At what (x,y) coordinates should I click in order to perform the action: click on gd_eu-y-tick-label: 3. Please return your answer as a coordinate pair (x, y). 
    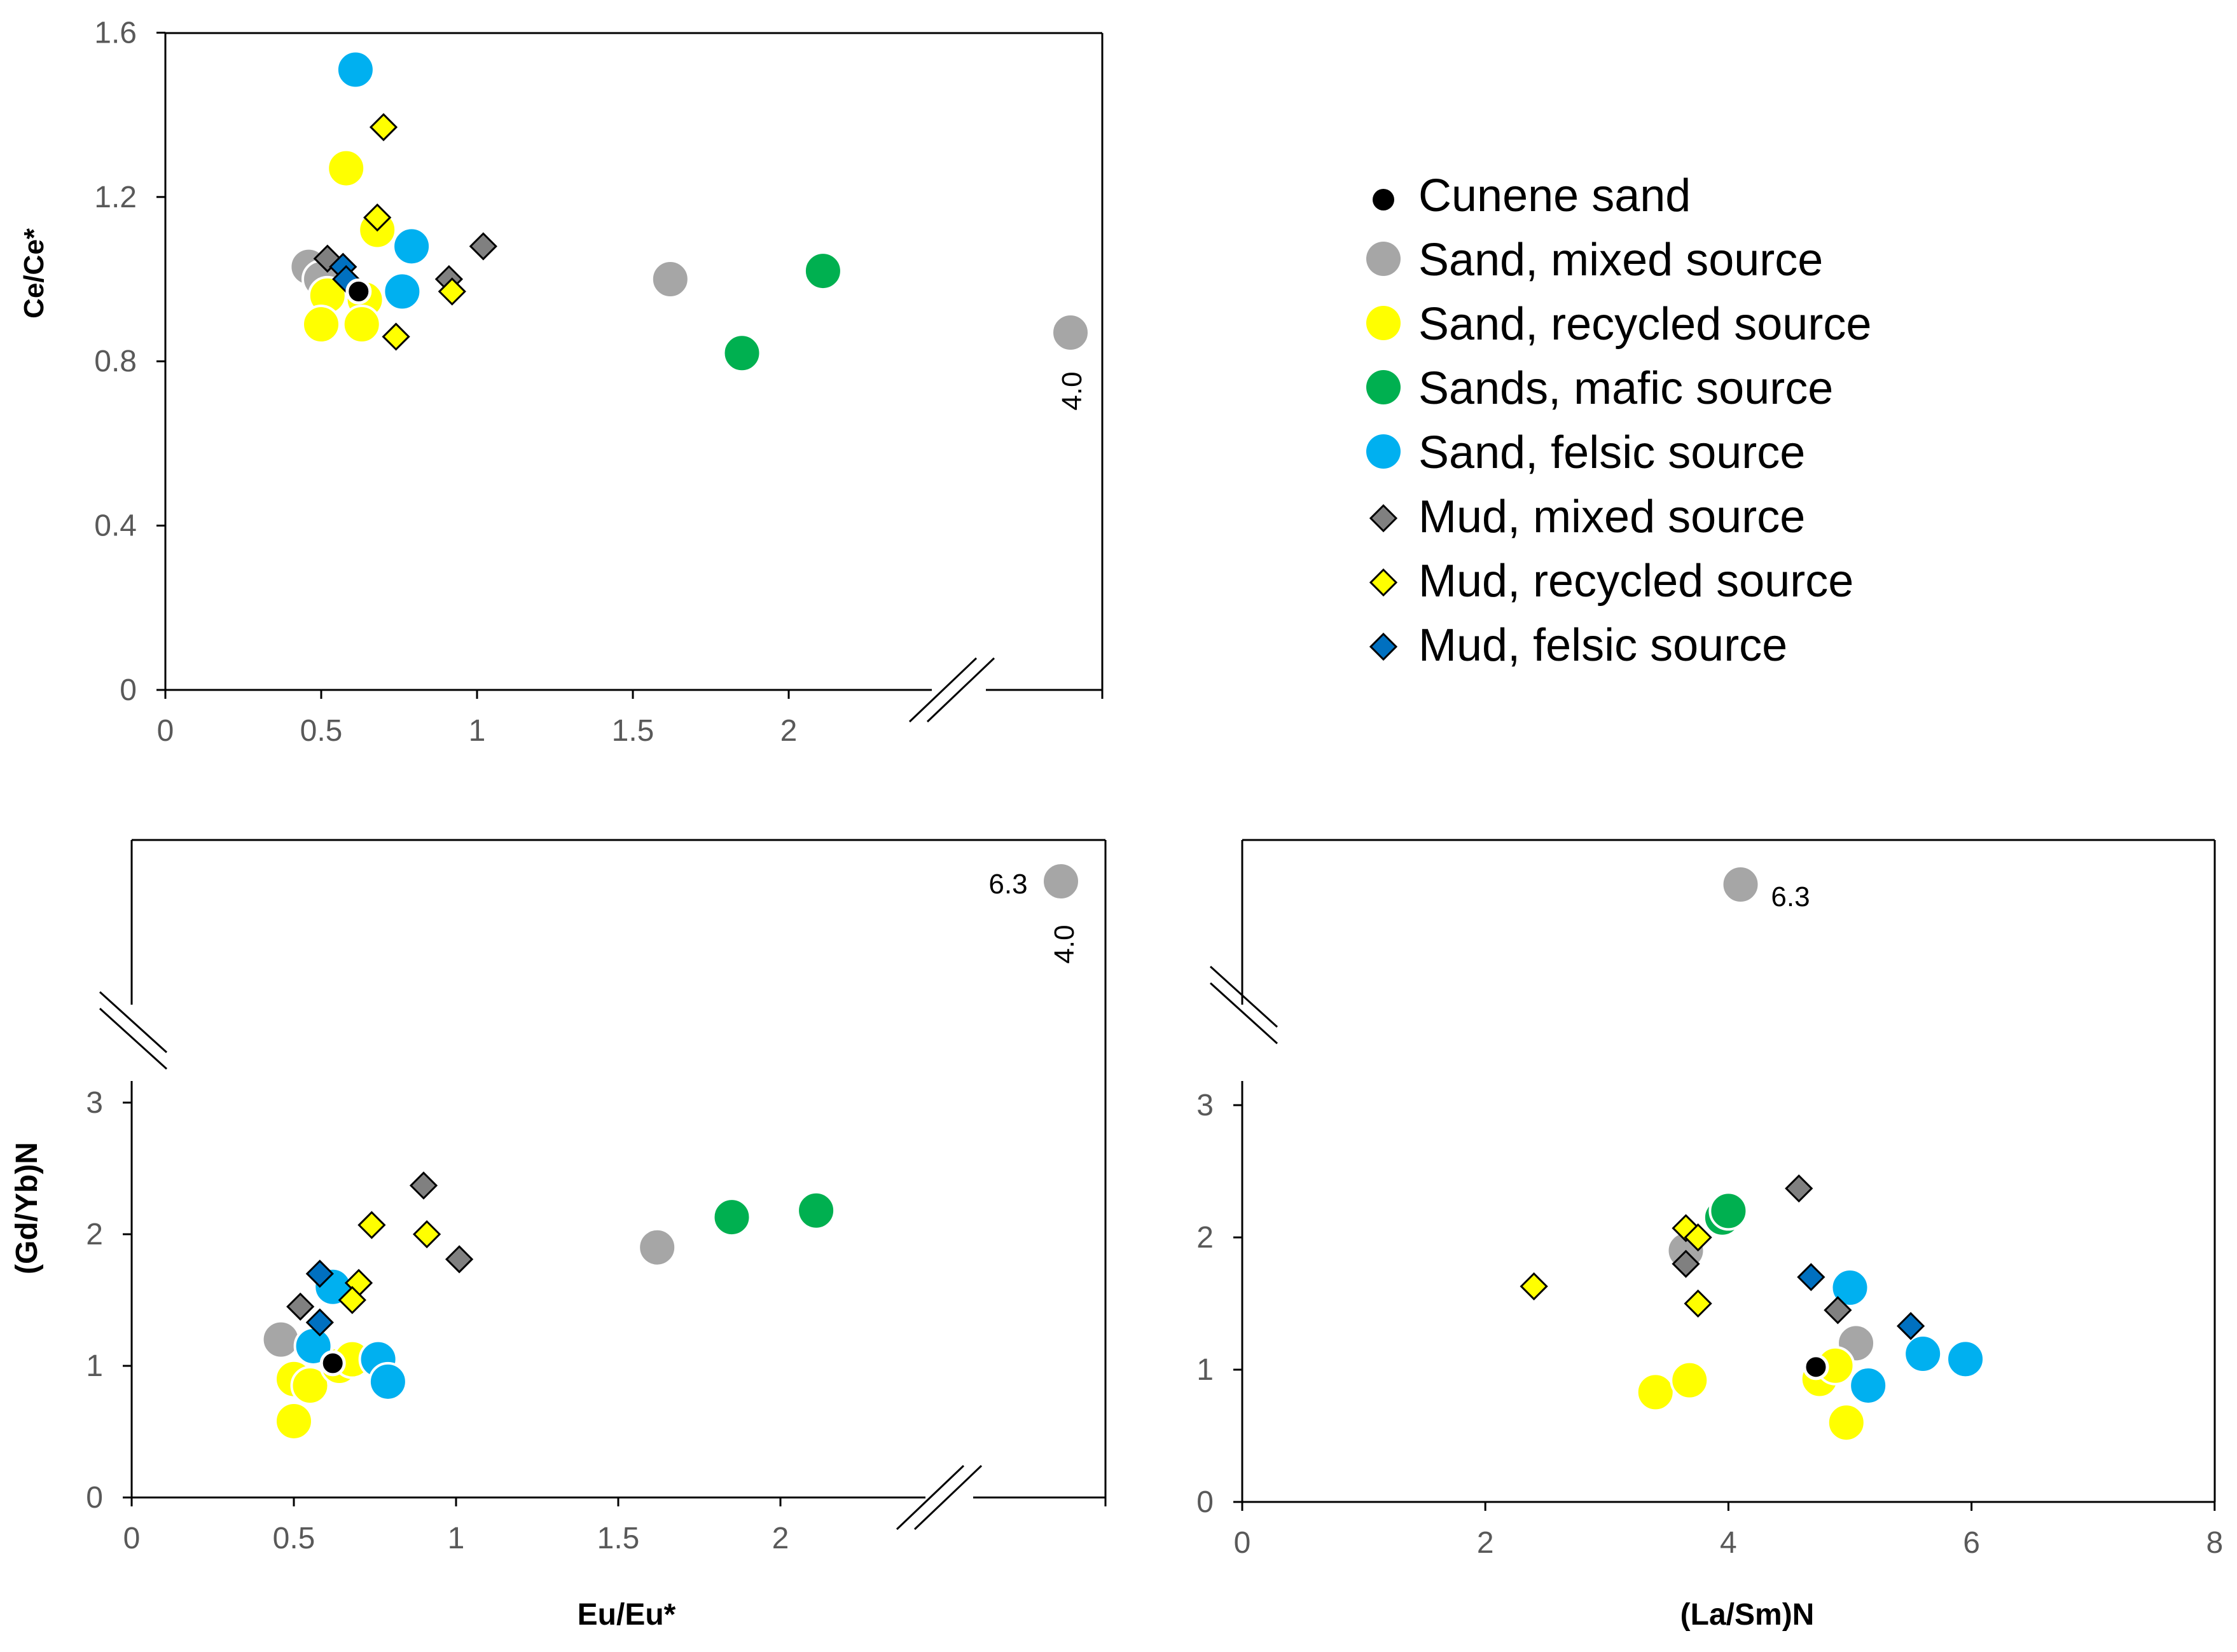
    Looking at the image, I should click on (94, 1103).